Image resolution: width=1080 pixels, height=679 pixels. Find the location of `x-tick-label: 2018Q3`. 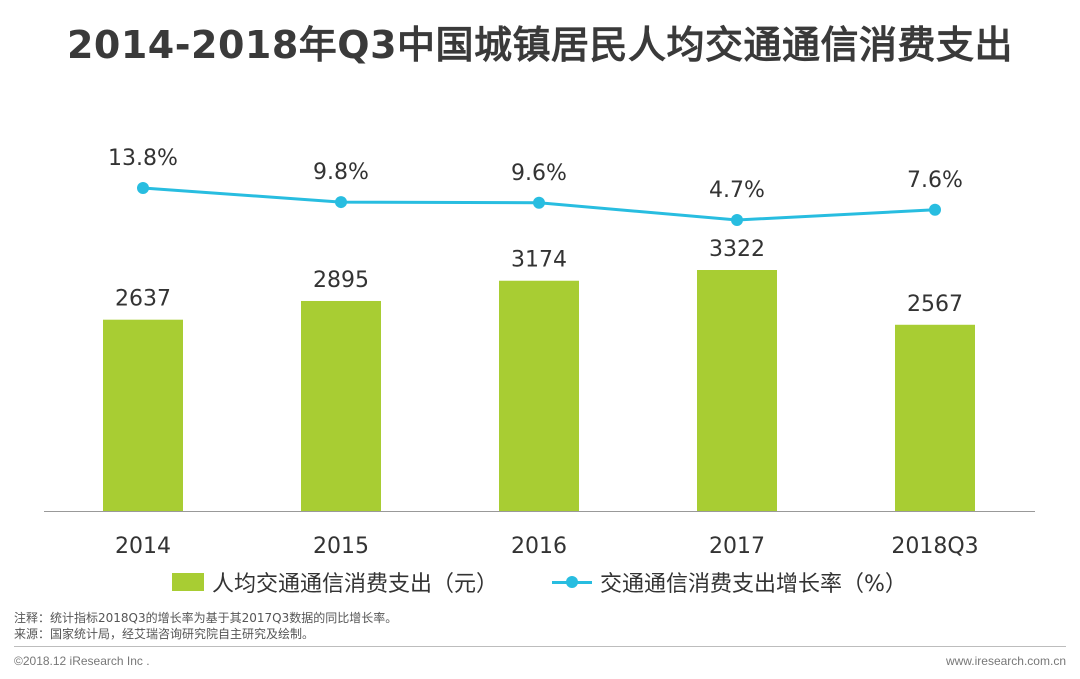

x-tick-label: 2018Q3 is located at coordinates (934, 546).